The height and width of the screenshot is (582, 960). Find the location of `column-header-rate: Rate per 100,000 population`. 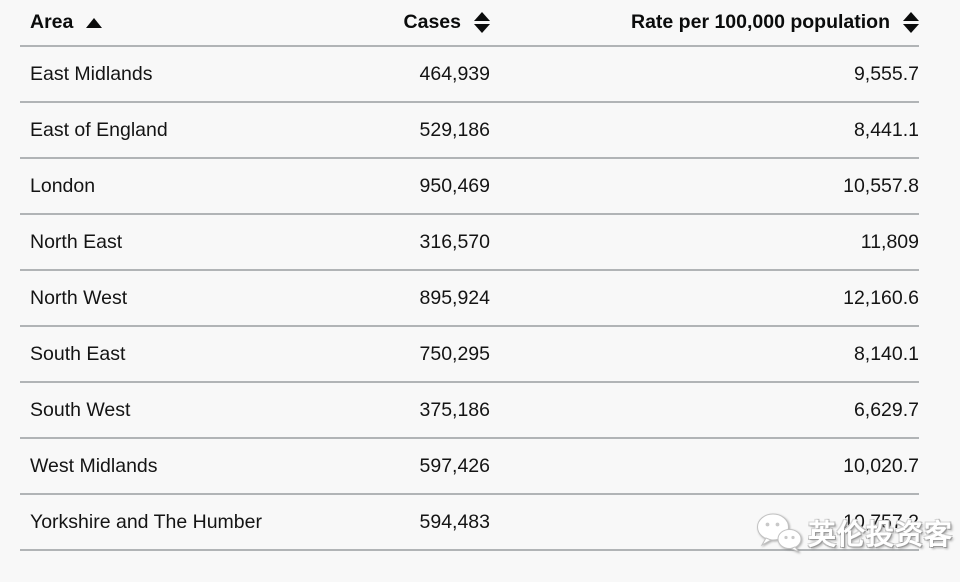

column-header-rate: Rate per 100,000 population is located at coordinates (704, 23).